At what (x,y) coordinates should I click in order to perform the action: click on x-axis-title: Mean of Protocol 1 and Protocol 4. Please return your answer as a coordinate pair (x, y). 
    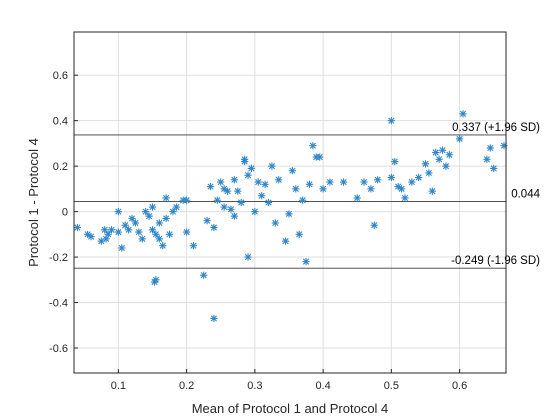
    Looking at the image, I should click on (290, 408).